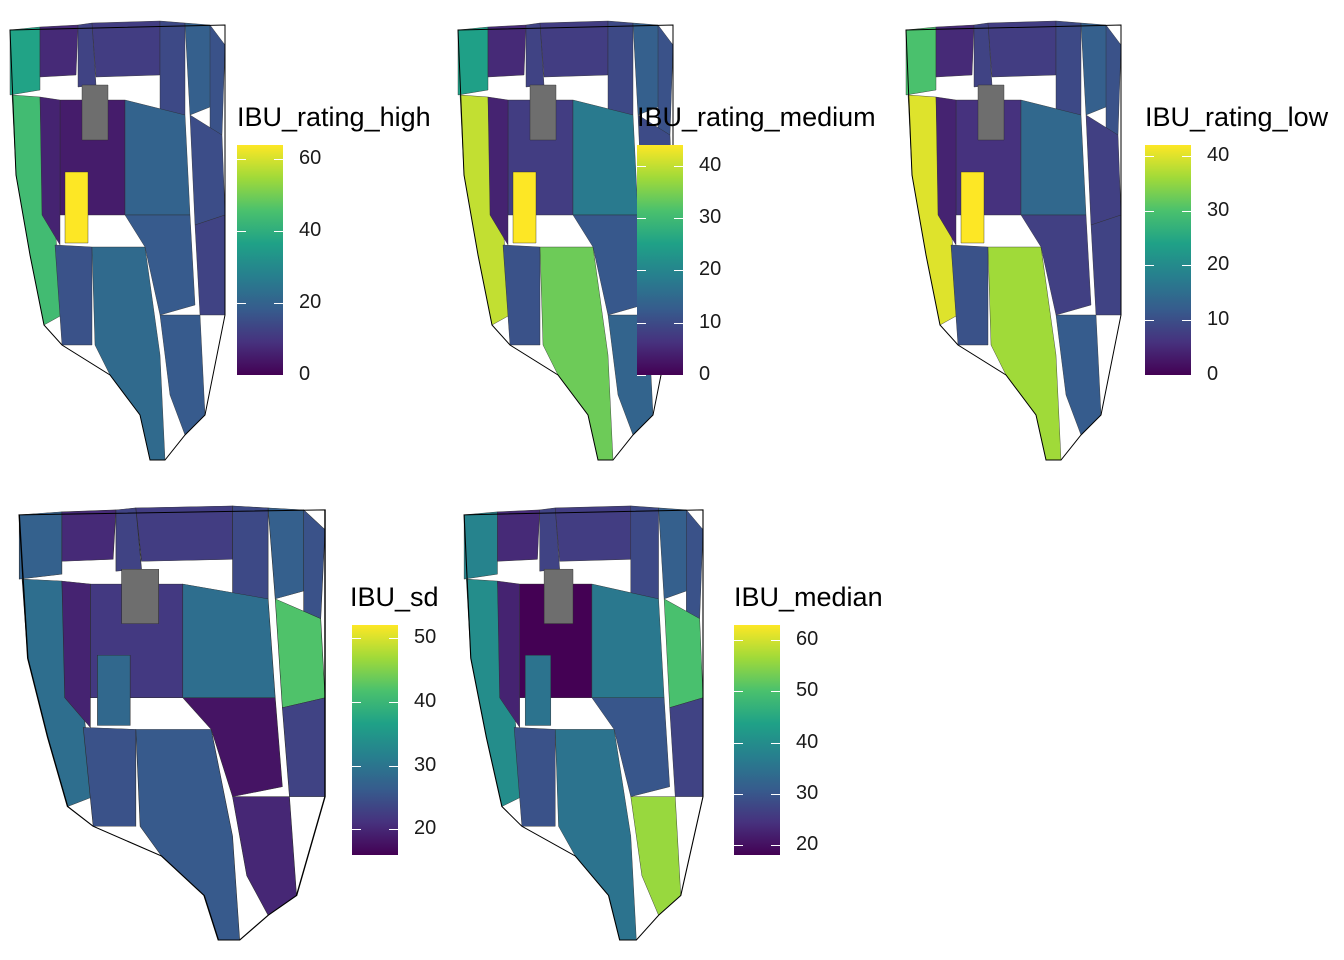 This screenshot has width=1344, height=960. I want to click on colorbar-tick-label: 50, so click(807, 690).